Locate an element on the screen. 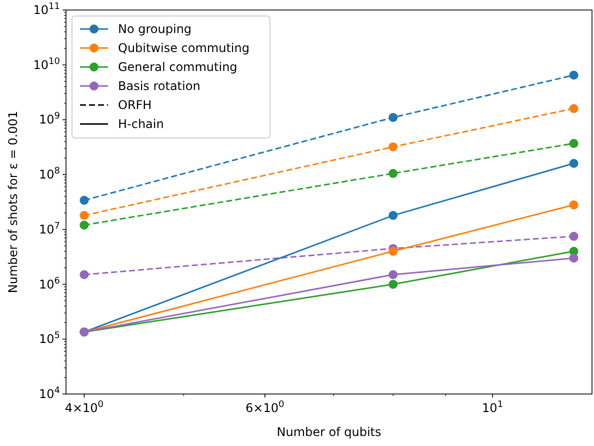  x-axis-title: Number of qubits is located at coordinates (329, 432).